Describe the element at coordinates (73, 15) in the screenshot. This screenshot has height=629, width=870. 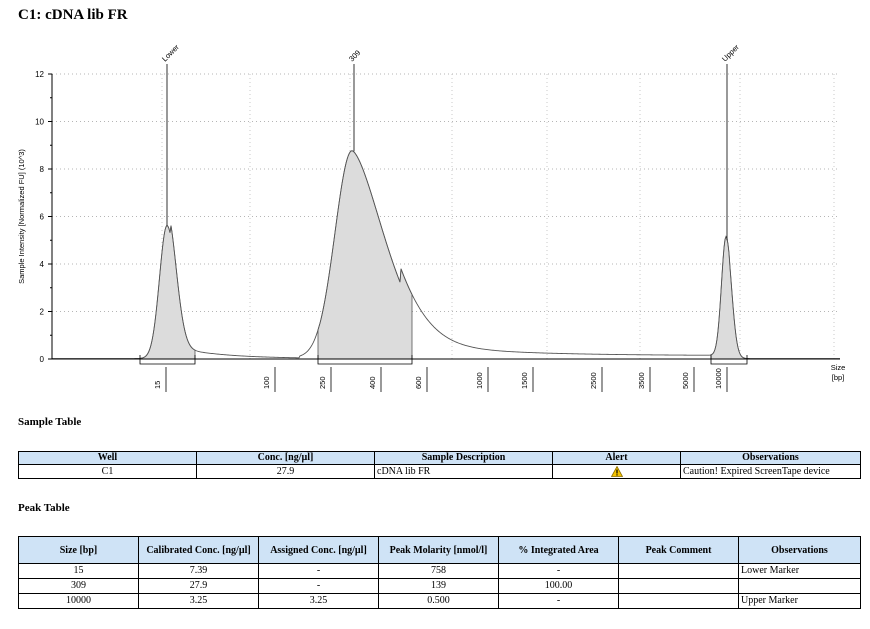
I see `page-title: C1: cDNA lib FR` at that location.